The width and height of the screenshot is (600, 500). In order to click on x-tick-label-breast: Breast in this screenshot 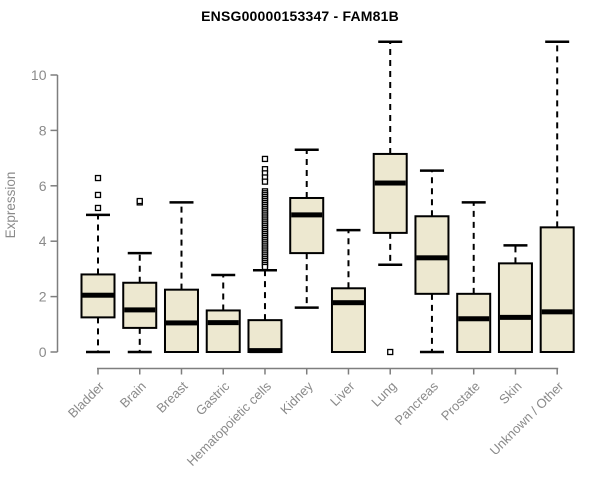, I will do `click(171, 396)`.